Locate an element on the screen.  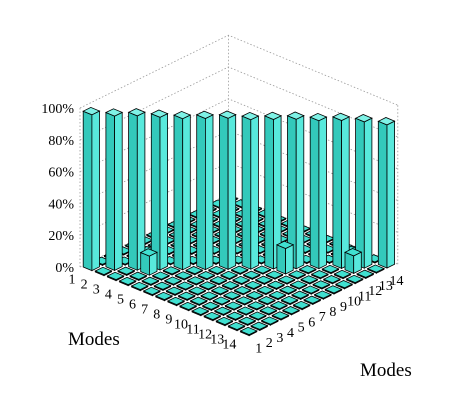
y-tick-label: 1 is located at coordinates (258, 348).